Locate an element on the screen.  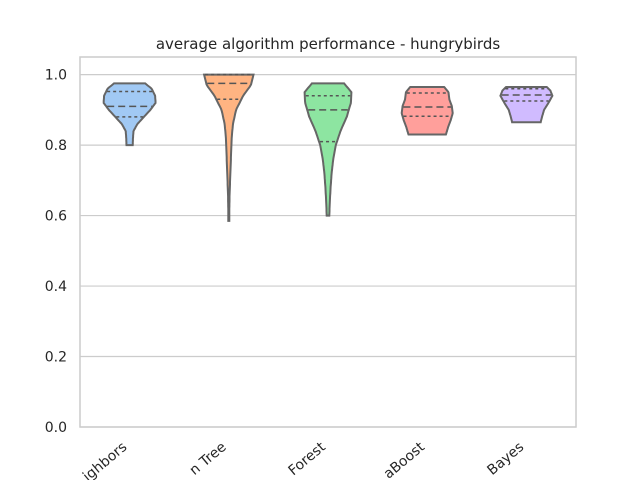
x-tick-label: Forest is located at coordinates (308, 459).